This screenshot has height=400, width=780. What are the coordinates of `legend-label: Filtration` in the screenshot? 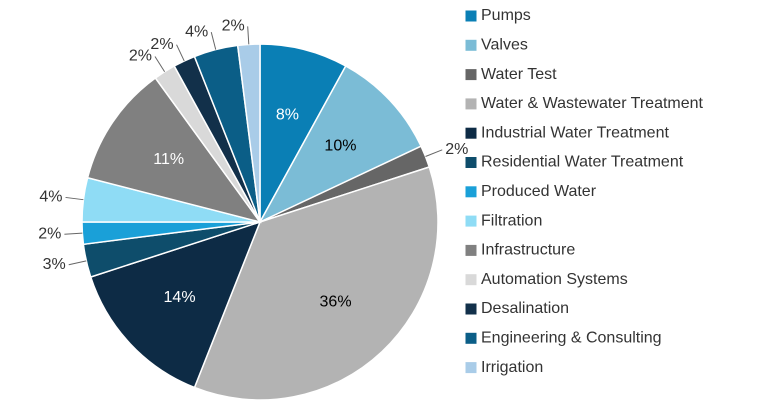 It's located at (511, 220).